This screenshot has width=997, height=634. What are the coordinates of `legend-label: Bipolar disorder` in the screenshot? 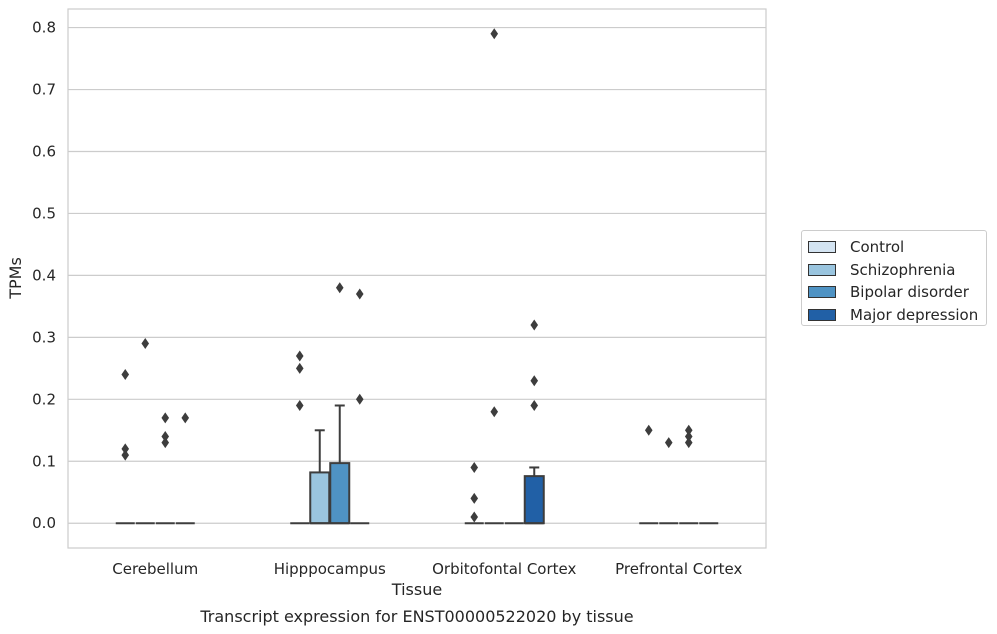 It's located at (909, 292).